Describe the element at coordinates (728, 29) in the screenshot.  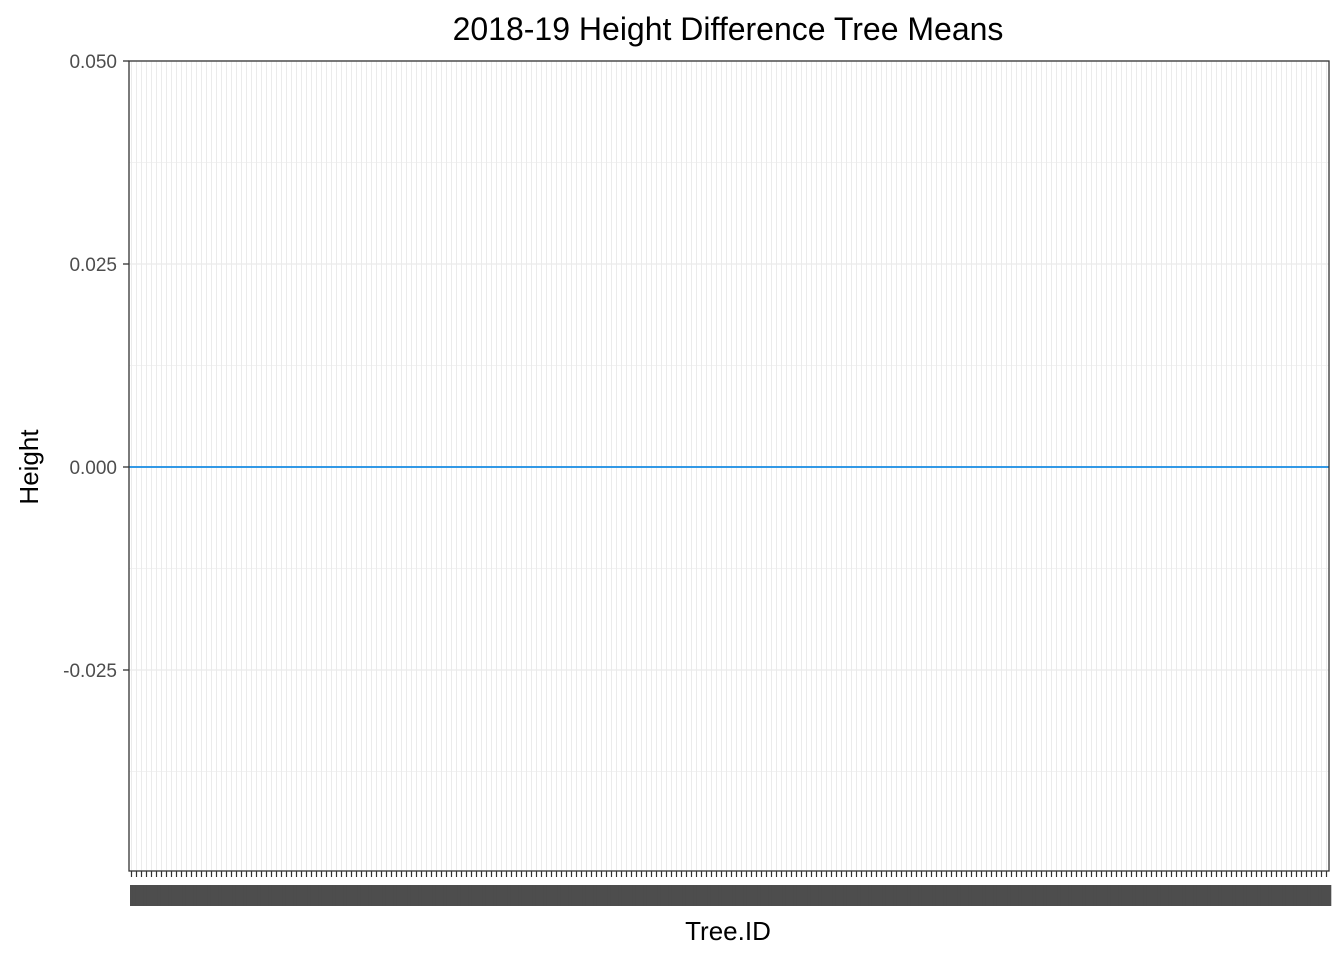
I see `chart-title: 2018-19 Height Difference Tree Means` at that location.